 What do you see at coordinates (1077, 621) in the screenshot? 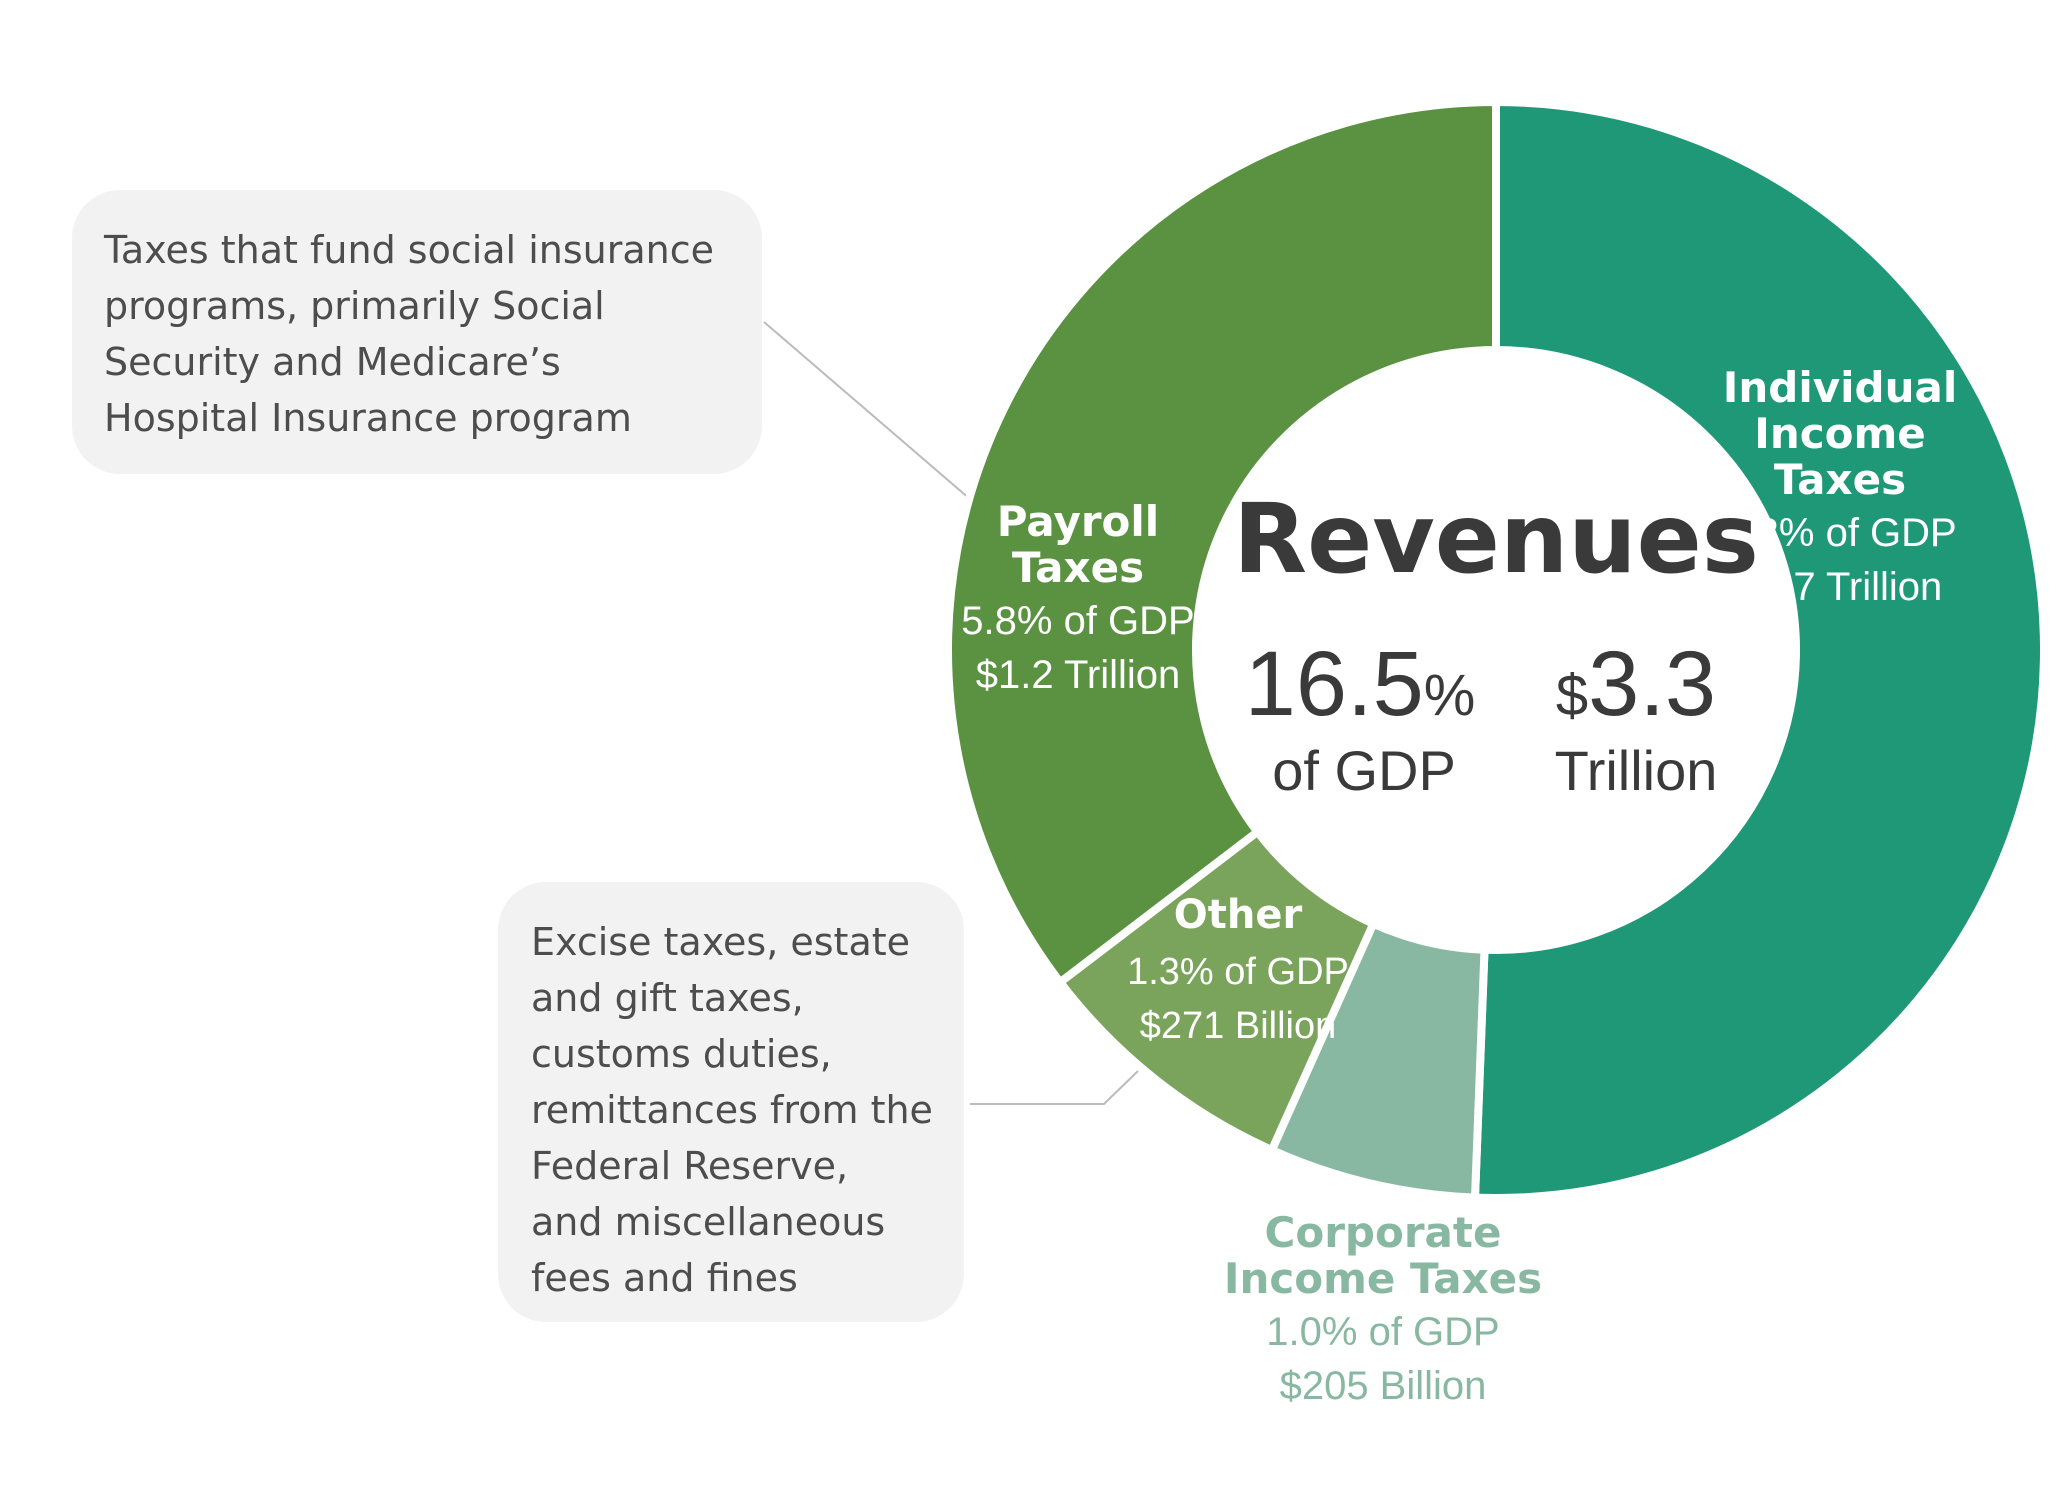
I see `slice-pct-payroll: 5.8% of GDP` at bounding box center [1077, 621].